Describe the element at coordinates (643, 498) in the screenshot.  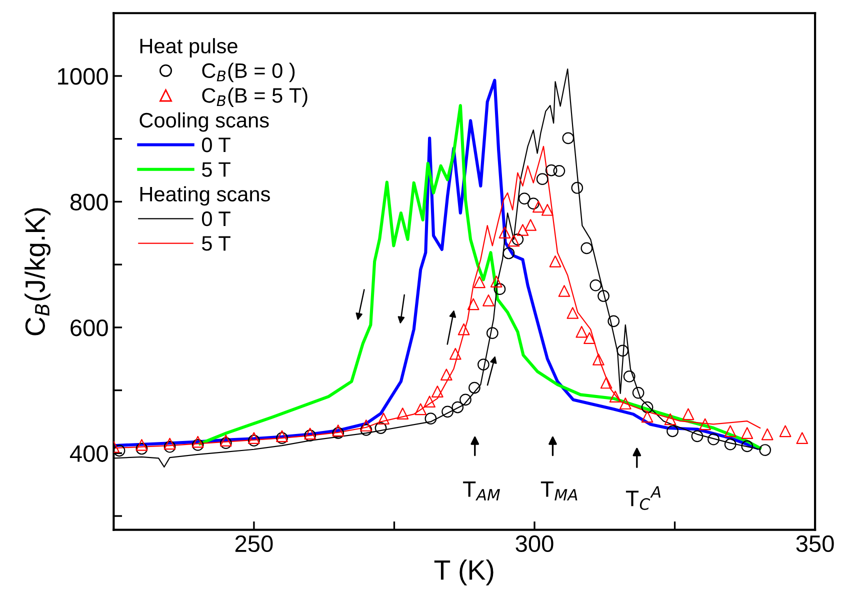
I see `annotation: T$_{C}$$^{A}$` at that location.